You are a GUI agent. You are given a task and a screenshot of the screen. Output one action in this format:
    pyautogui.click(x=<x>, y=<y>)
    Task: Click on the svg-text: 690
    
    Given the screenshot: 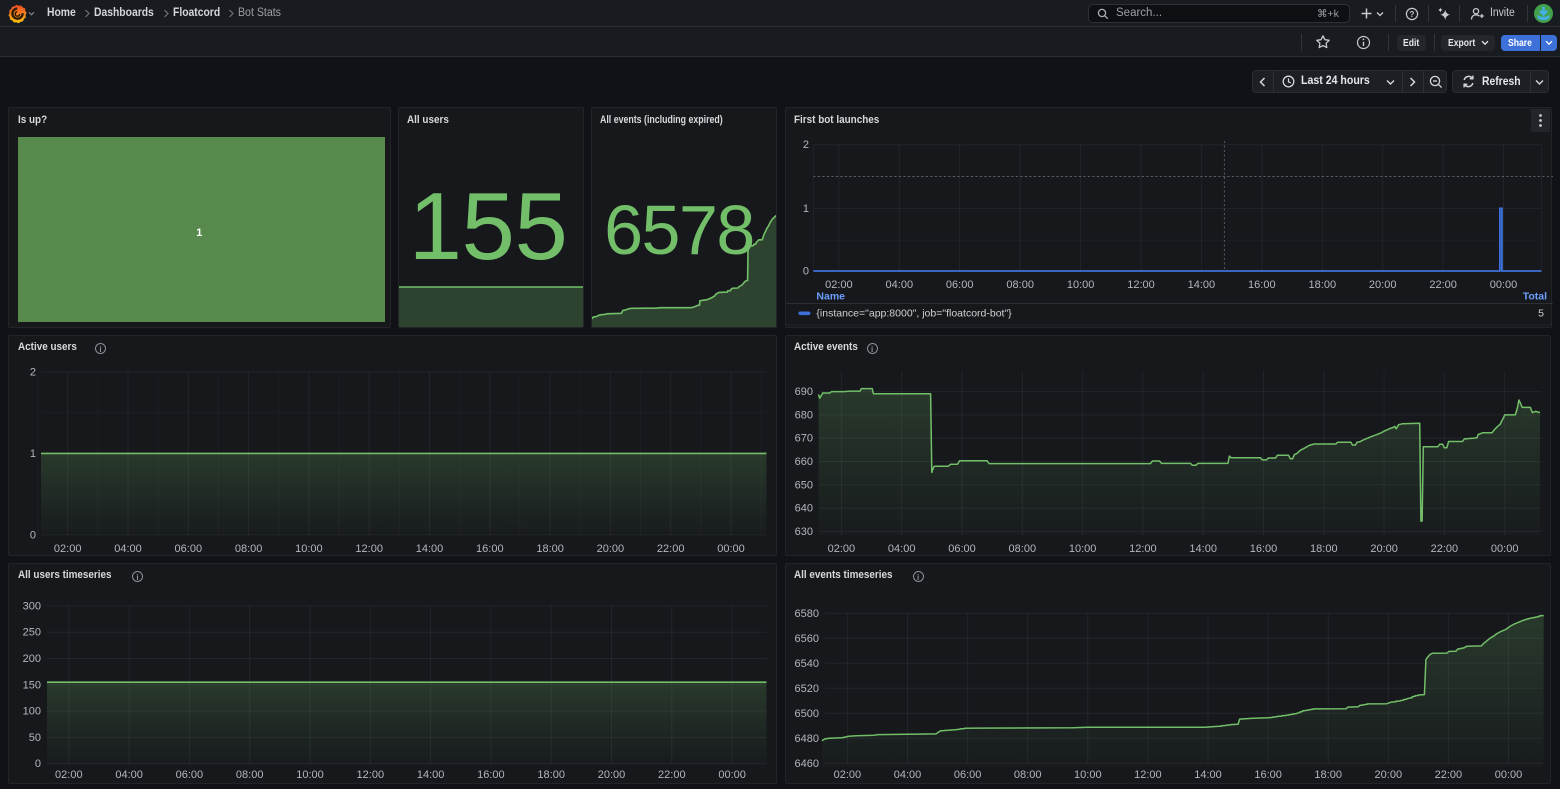 What is the action you would take?
    pyautogui.click(x=803, y=392)
    